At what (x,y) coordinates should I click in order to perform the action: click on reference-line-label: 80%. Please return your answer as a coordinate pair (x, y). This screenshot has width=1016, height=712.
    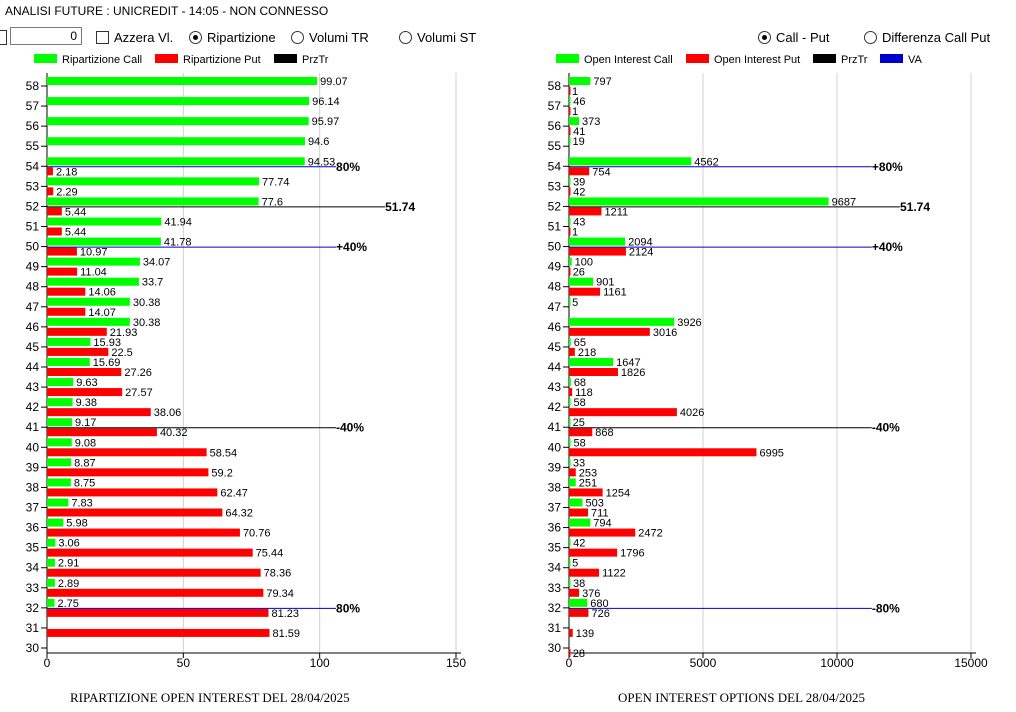
    Looking at the image, I should click on (348, 167).